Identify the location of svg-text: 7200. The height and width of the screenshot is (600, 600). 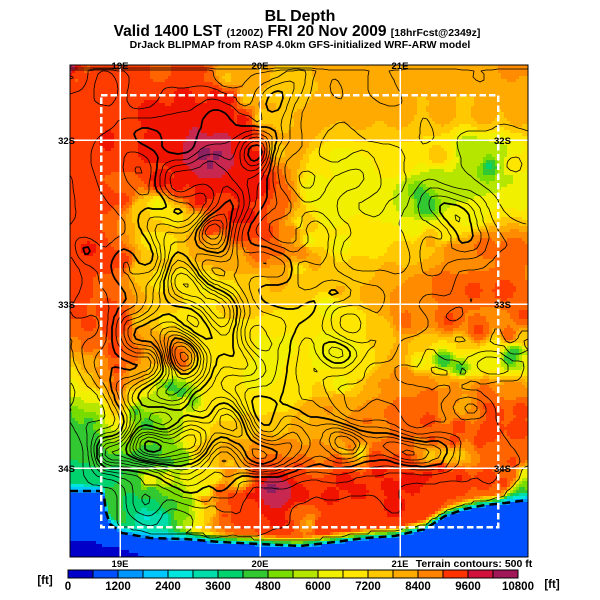
(368, 587).